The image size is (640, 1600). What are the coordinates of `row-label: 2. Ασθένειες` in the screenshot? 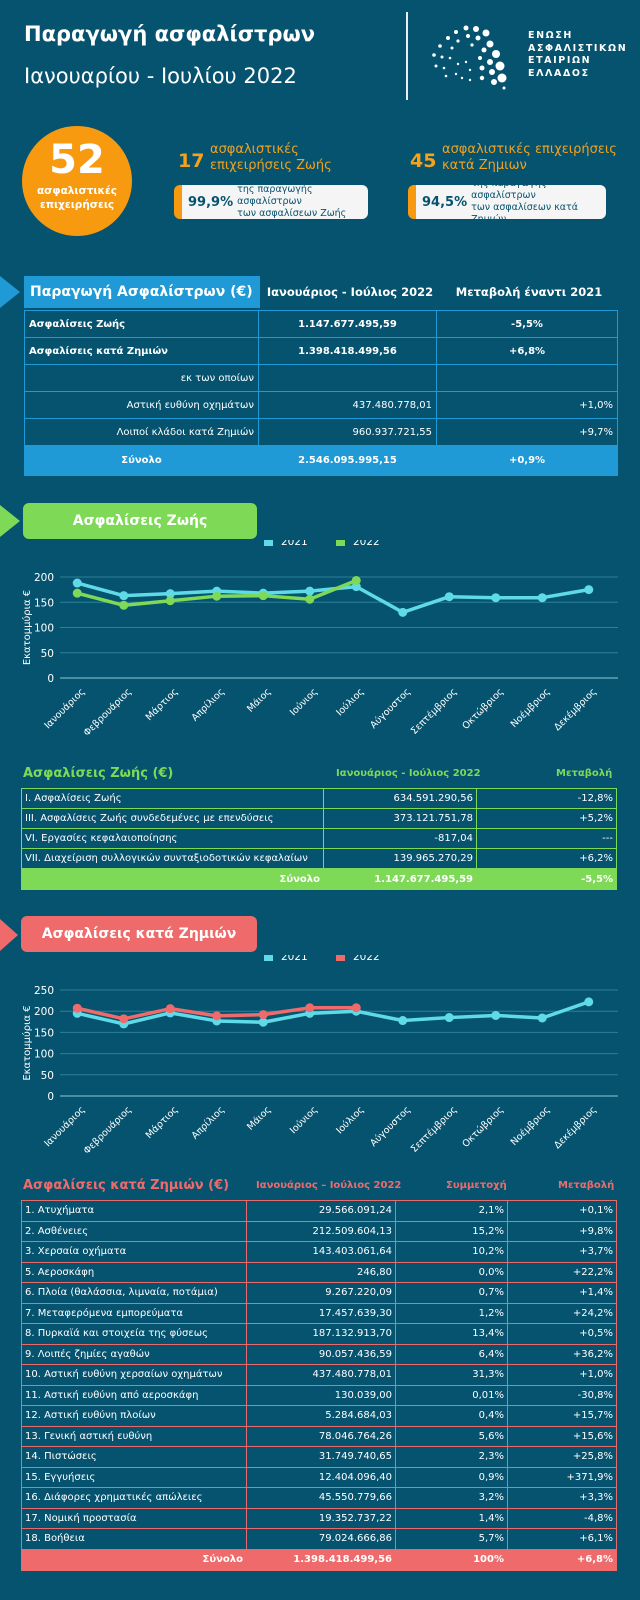 It's located at (134, 1231).